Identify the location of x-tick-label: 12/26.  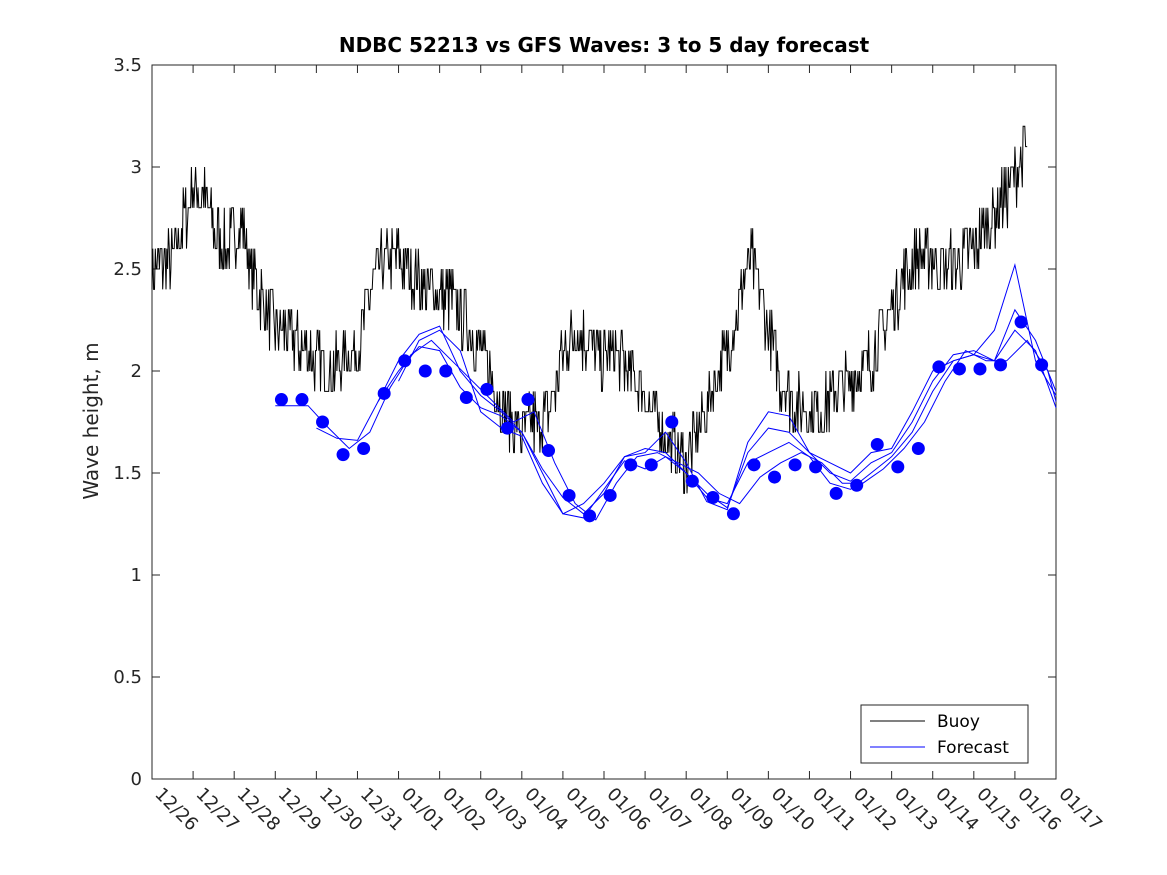
(176, 810).